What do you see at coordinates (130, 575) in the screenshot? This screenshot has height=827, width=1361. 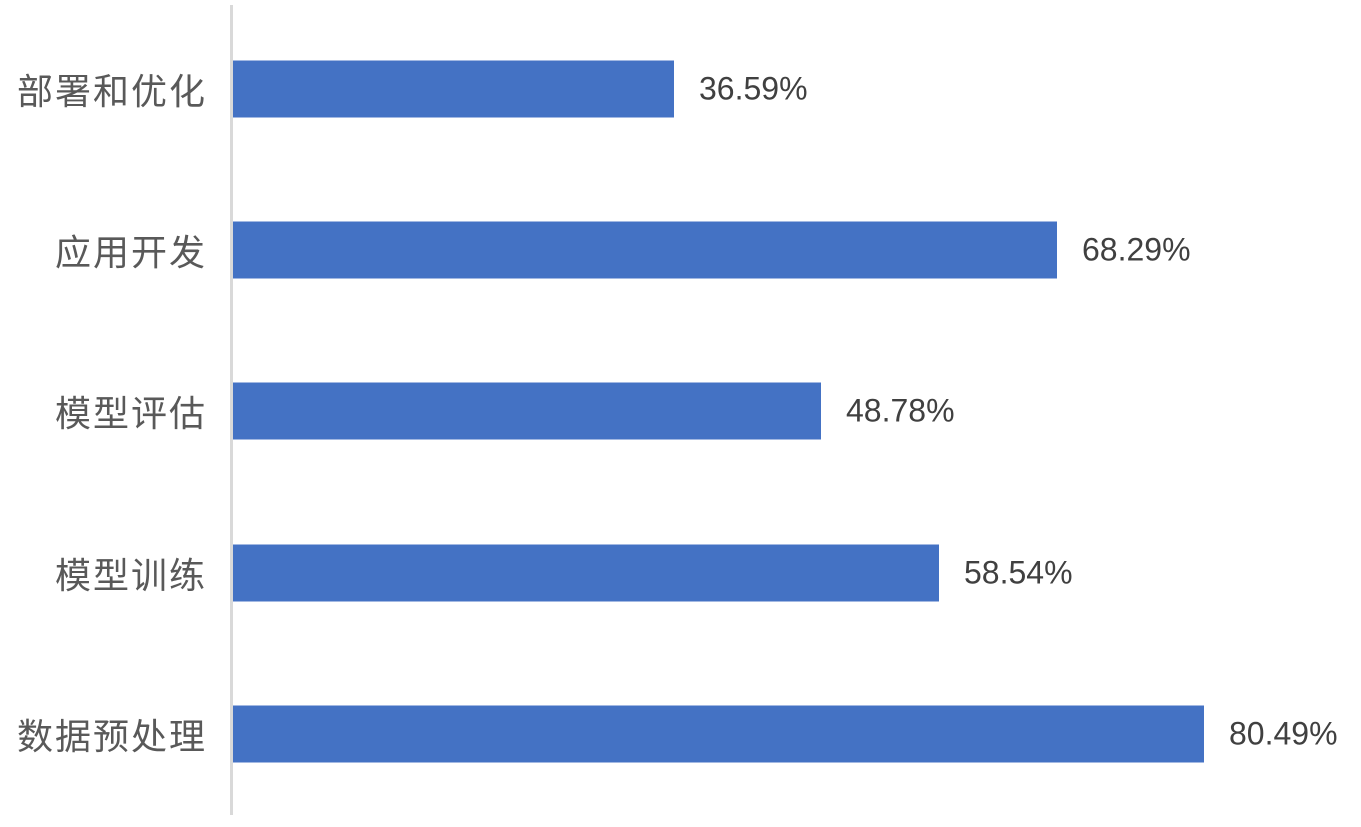 I see `category-label: 模型训练` at bounding box center [130, 575].